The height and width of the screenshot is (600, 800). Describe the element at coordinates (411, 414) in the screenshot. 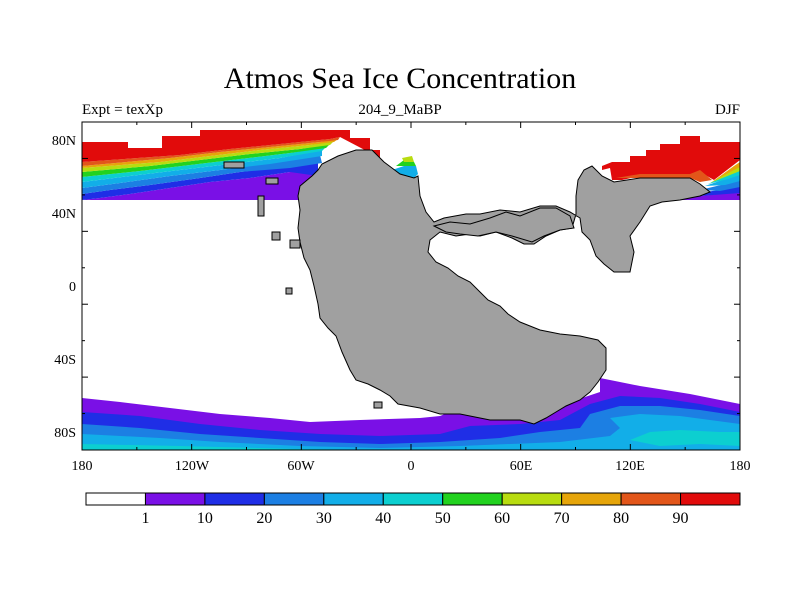

I see `antarctic-ice` at that location.